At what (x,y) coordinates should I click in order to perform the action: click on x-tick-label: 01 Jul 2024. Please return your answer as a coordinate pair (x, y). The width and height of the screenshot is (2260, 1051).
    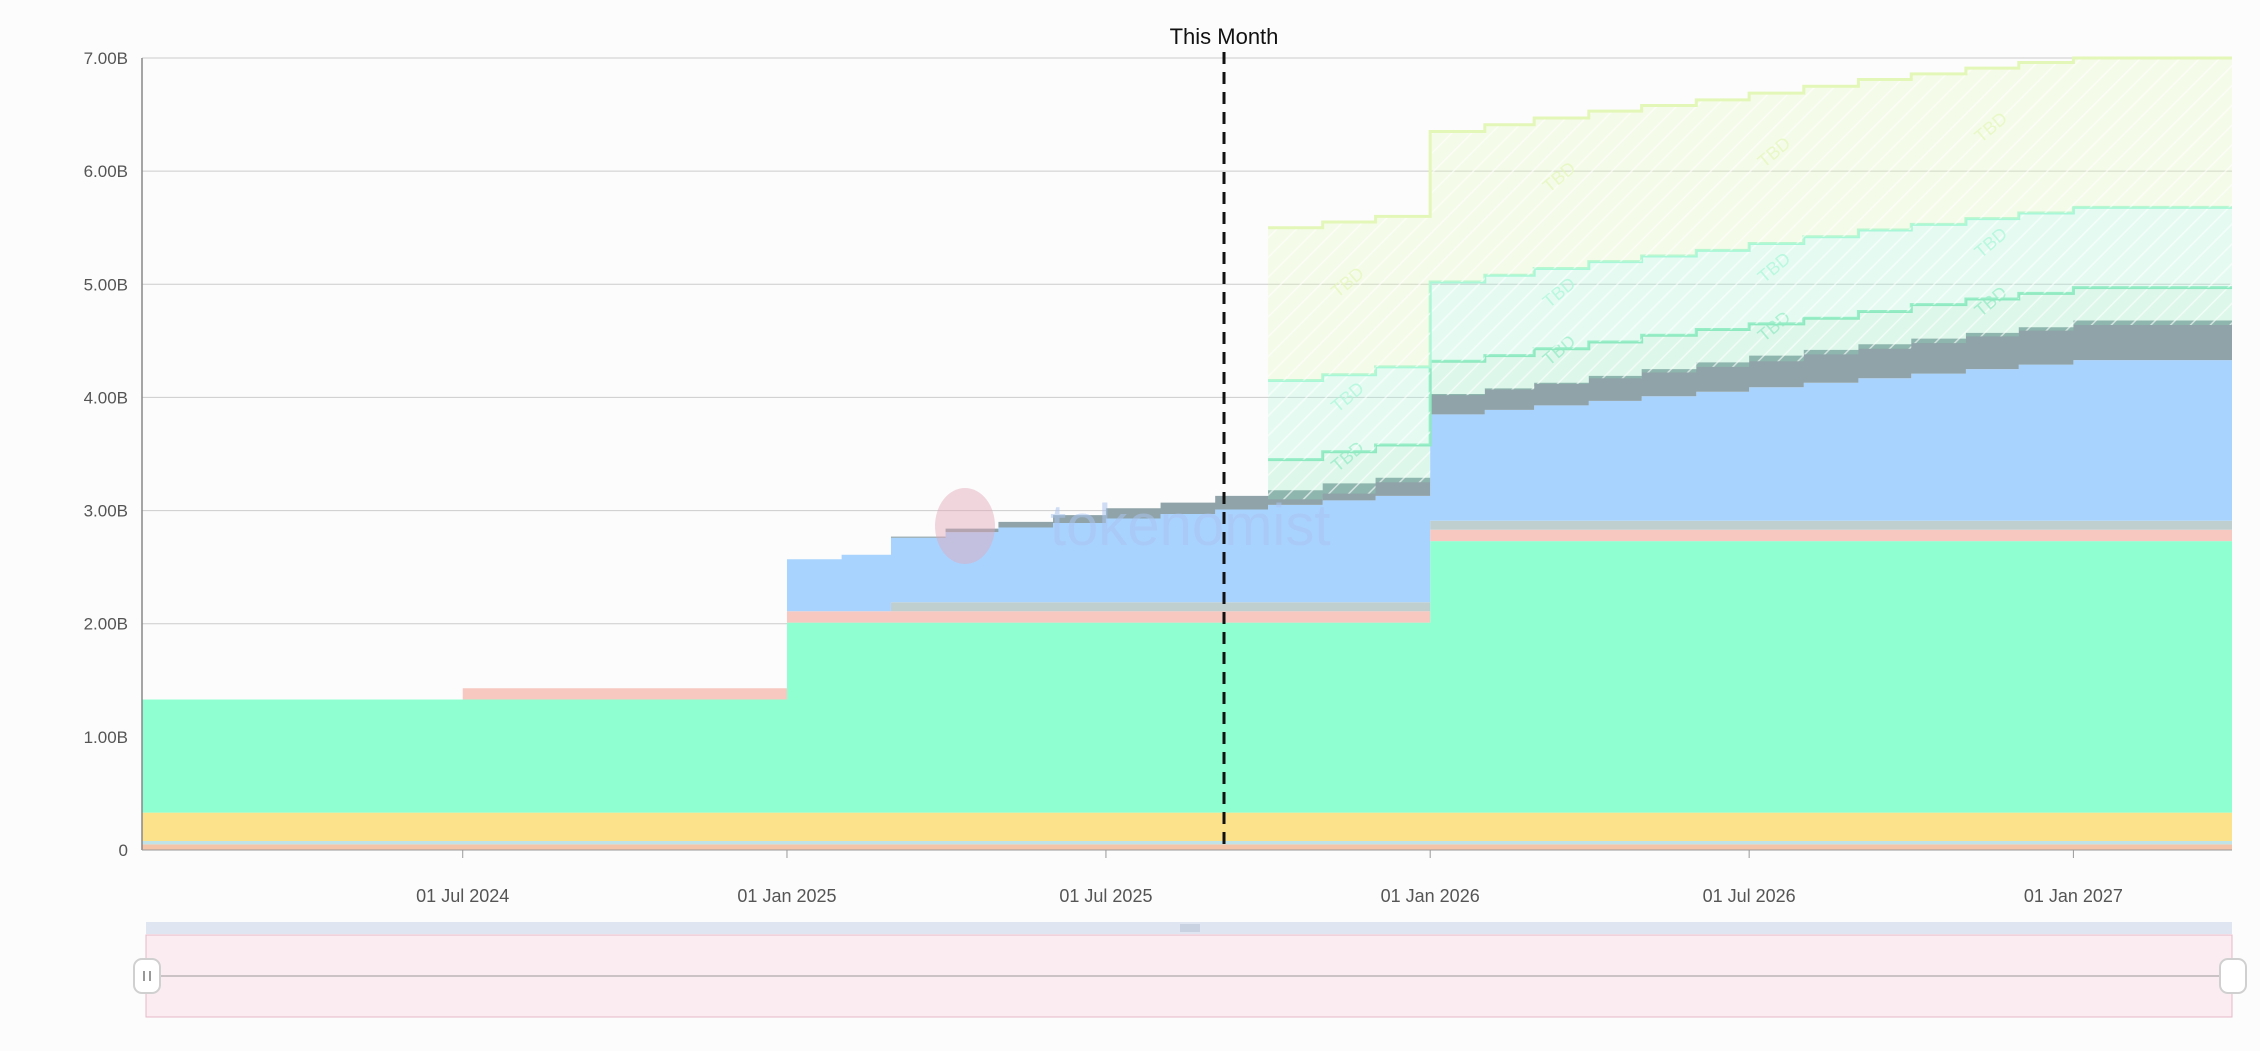
    Looking at the image, I should click on (462, 896).